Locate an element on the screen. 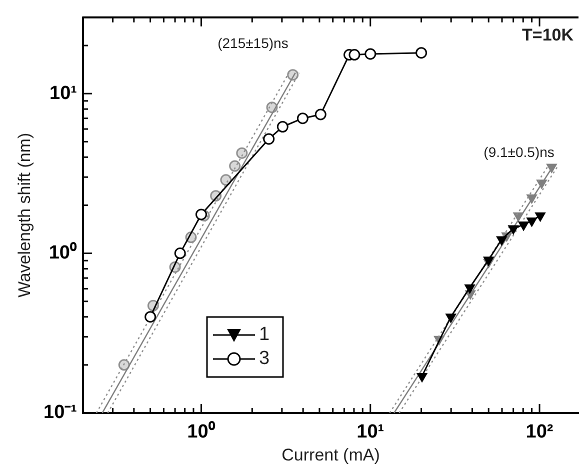 The height and width of the screenshot is (470, 585). annotation: (9.1±0.5)ns is located at coordinates (519, 152).